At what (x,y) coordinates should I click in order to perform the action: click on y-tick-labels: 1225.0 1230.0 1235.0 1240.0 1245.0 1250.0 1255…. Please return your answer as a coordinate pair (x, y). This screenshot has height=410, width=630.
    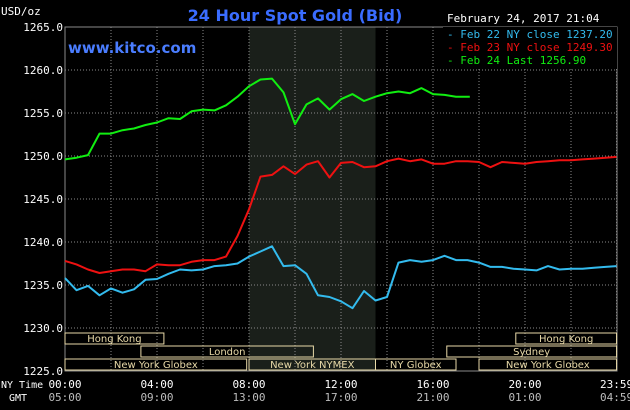
    Looking at the image, I should click on (43, 199).